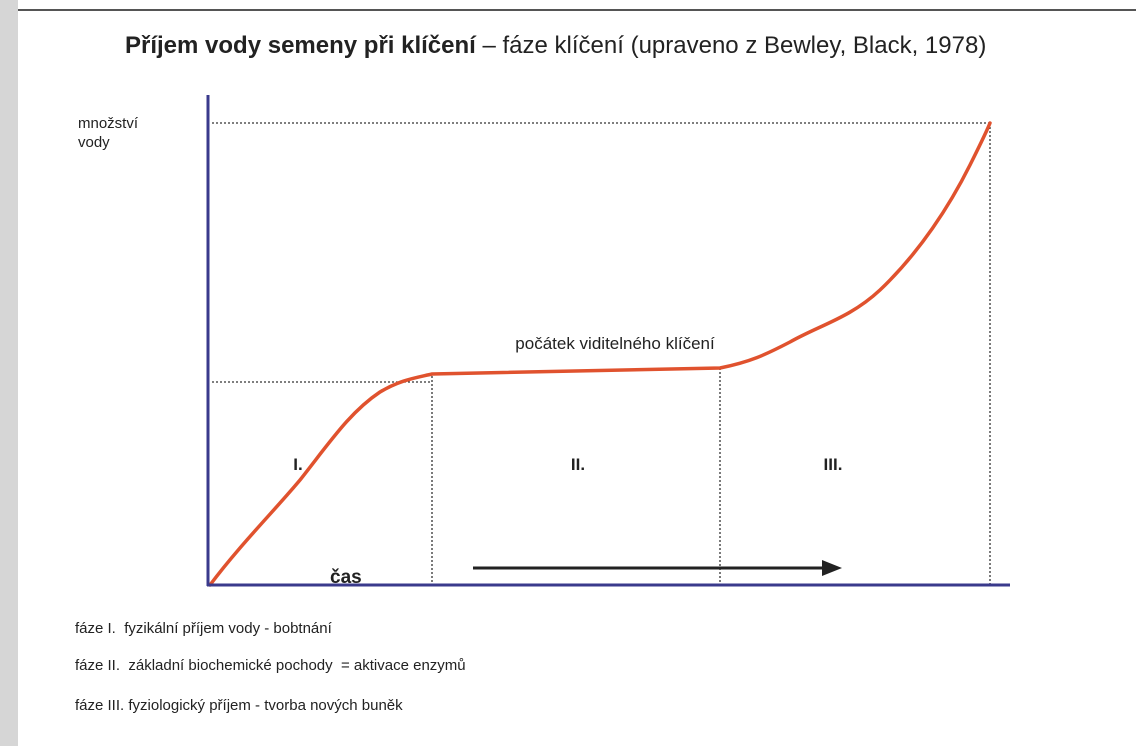 The image size is (1136, 751). I want to click on y-label: vody, so click(94, 142).